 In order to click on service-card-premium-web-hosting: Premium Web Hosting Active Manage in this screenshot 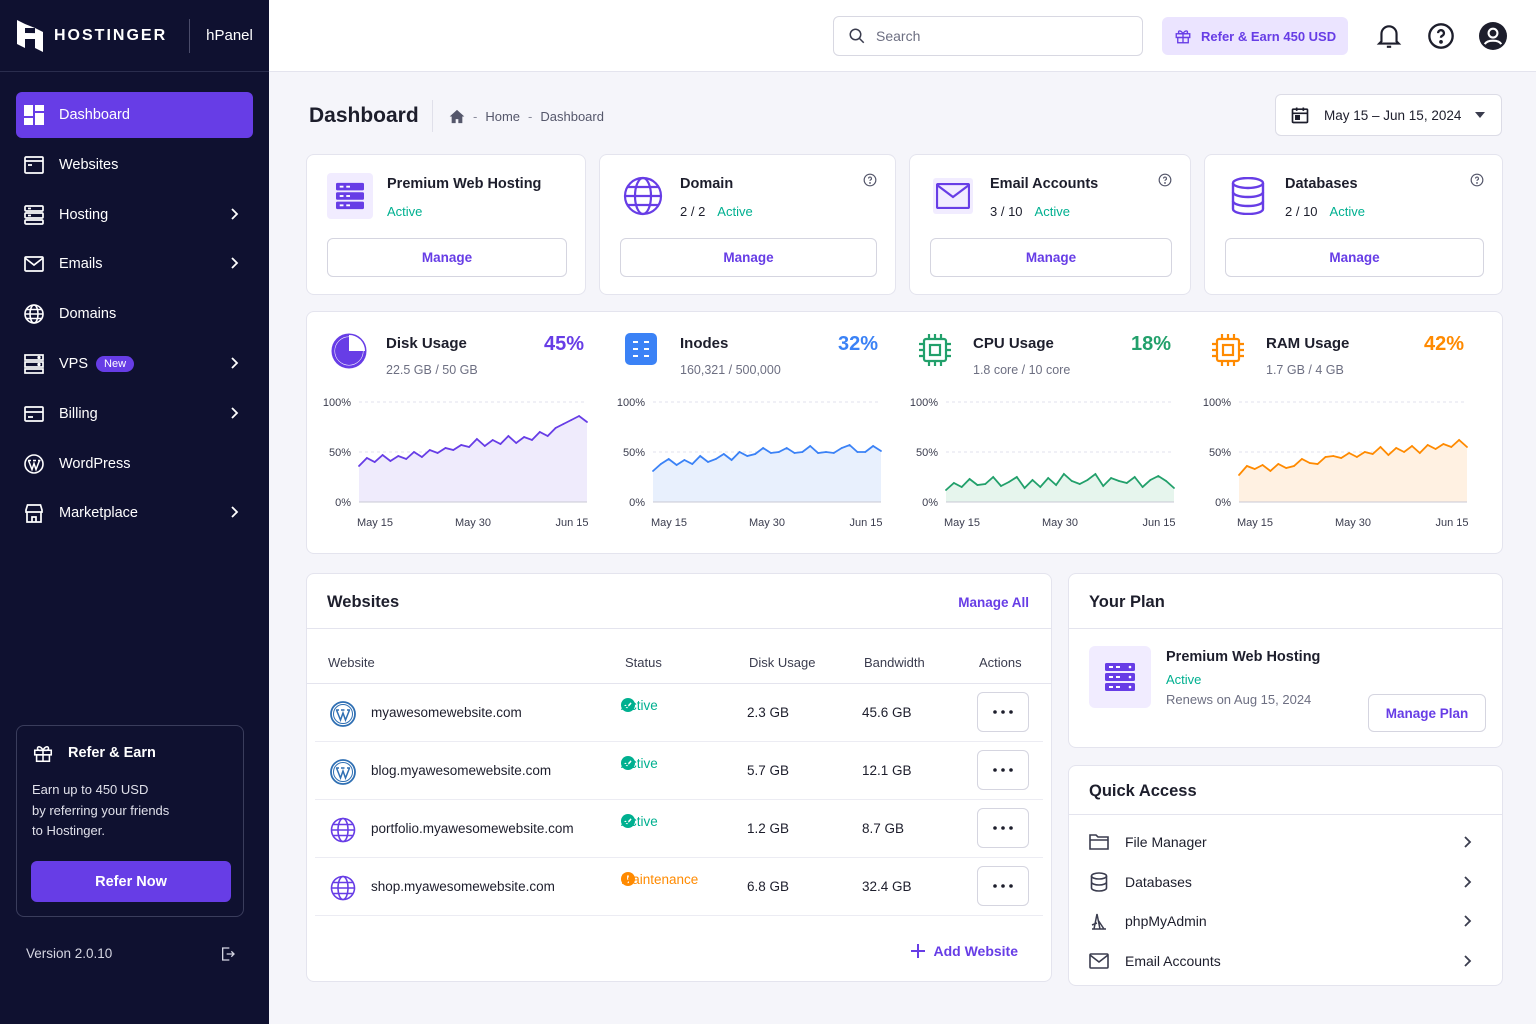, I will do `click(446, 224)`.